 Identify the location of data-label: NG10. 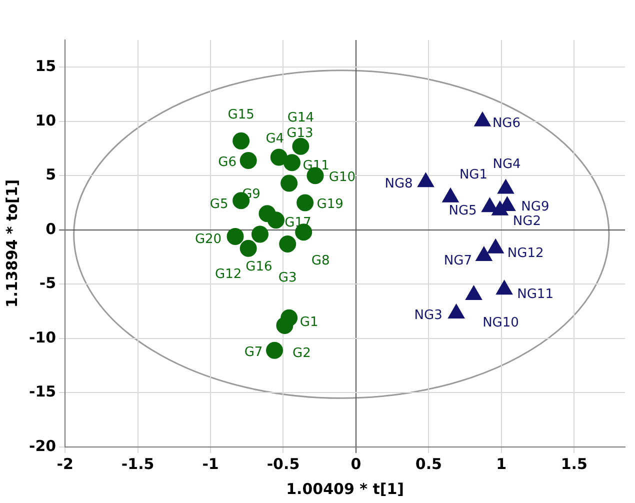
(500, 322).